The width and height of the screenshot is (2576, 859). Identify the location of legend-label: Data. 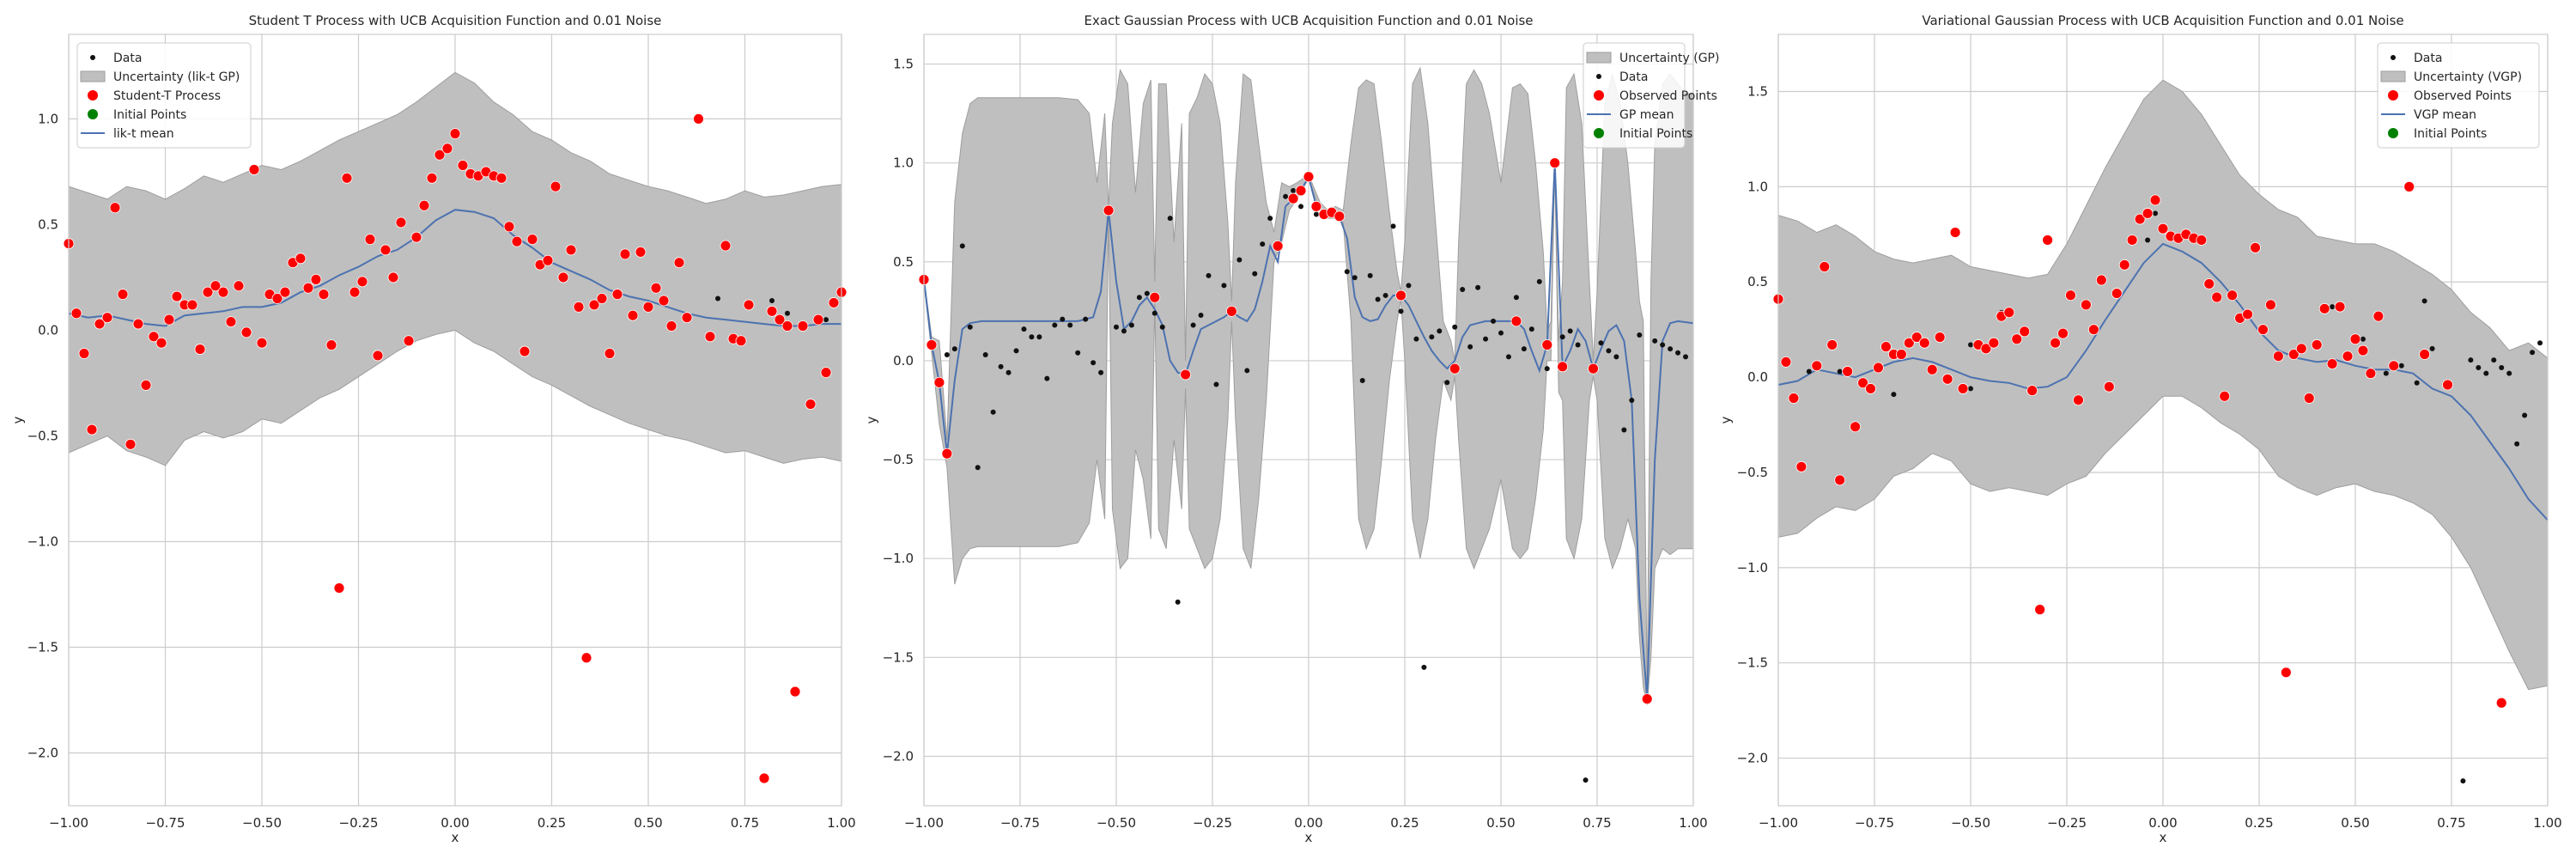
(128, 58).